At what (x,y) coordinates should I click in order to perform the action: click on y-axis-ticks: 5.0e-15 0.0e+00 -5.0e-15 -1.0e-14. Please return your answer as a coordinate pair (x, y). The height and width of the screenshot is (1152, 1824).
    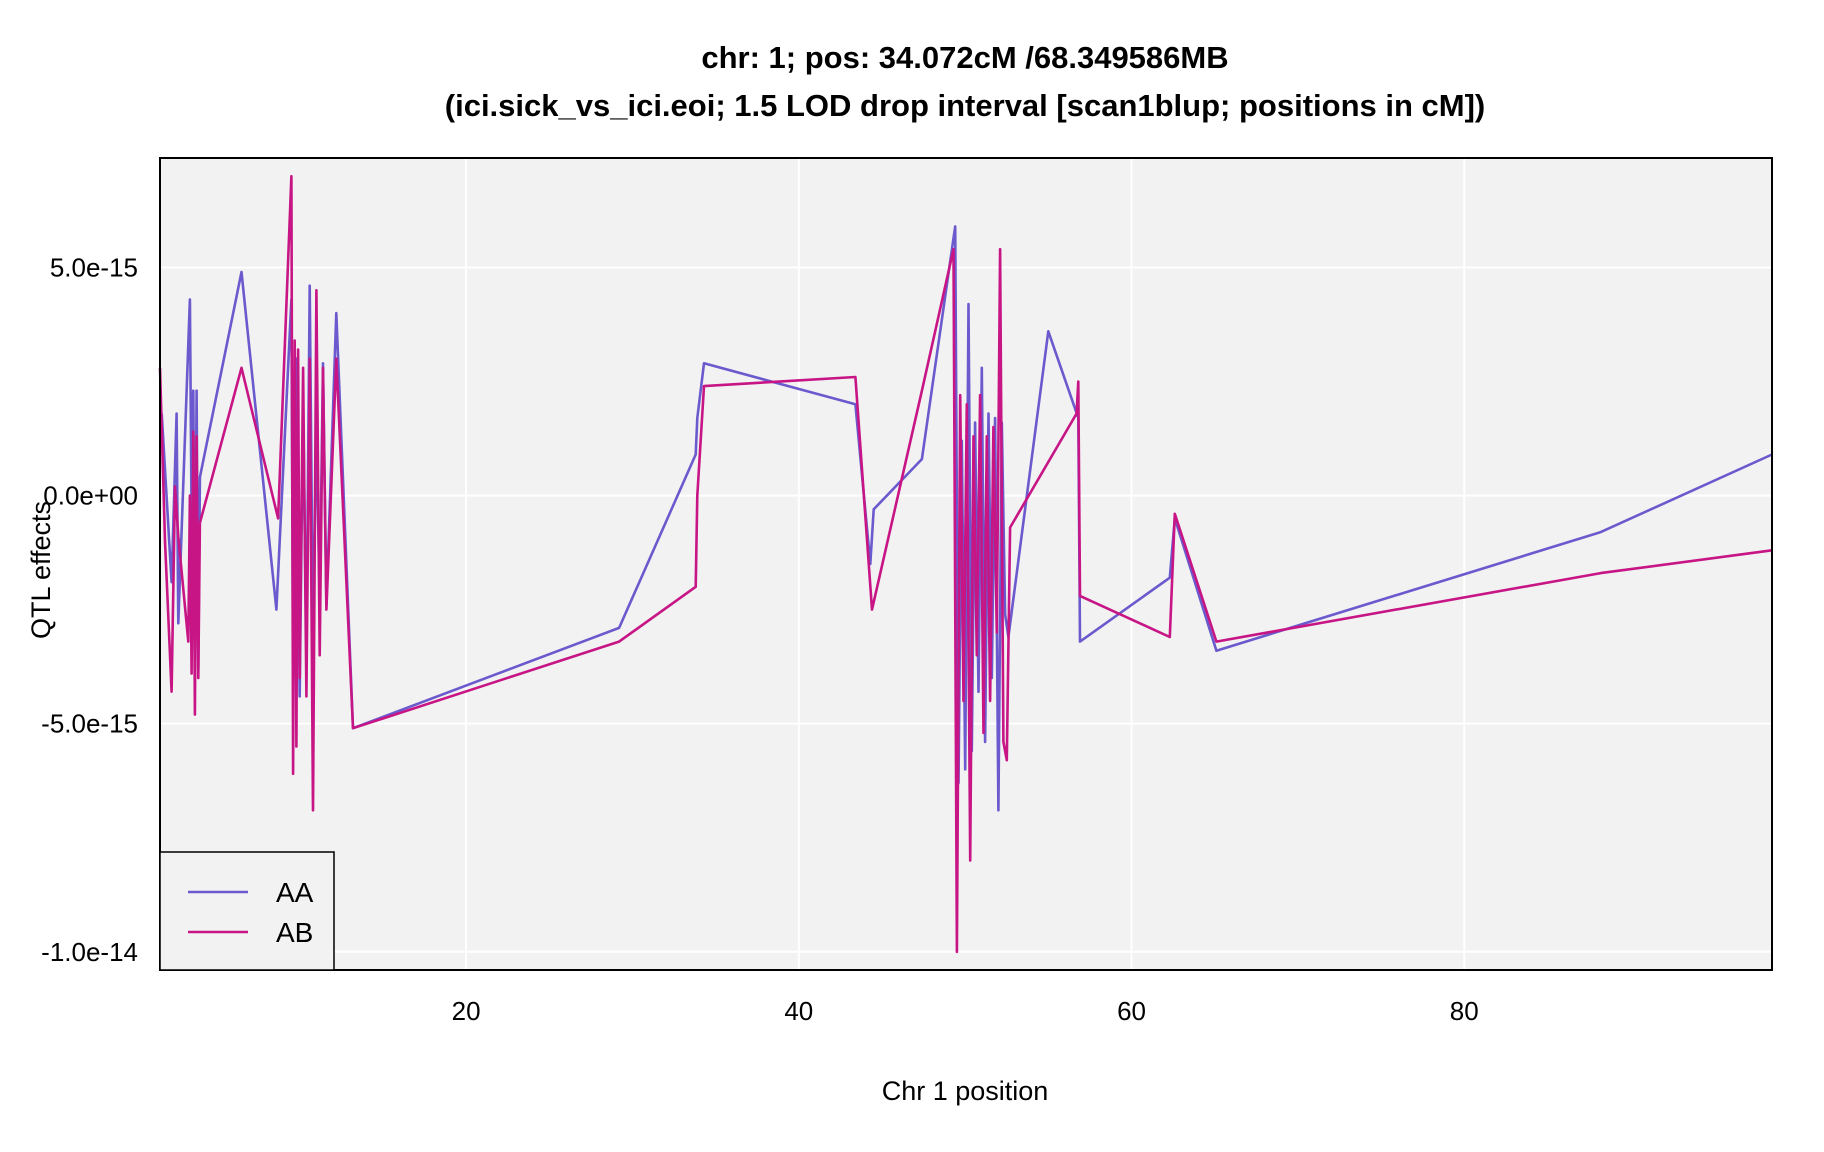
    Looking at the image, I should click on (89, 609).